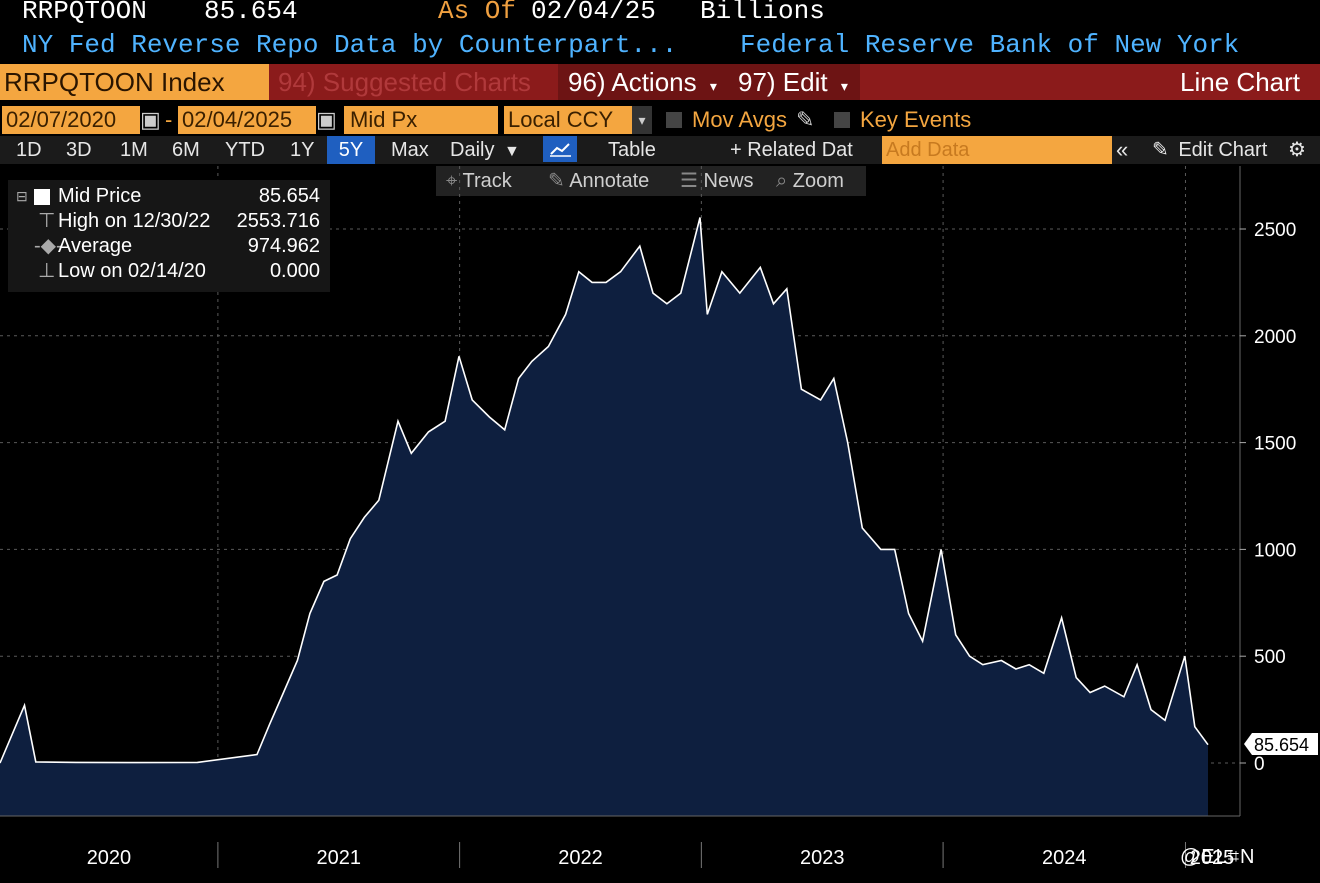 Image resolution: width=1320 pixels, height=883 pixels. I want to click on ticker: RRPQTOON, so click(84, 13).